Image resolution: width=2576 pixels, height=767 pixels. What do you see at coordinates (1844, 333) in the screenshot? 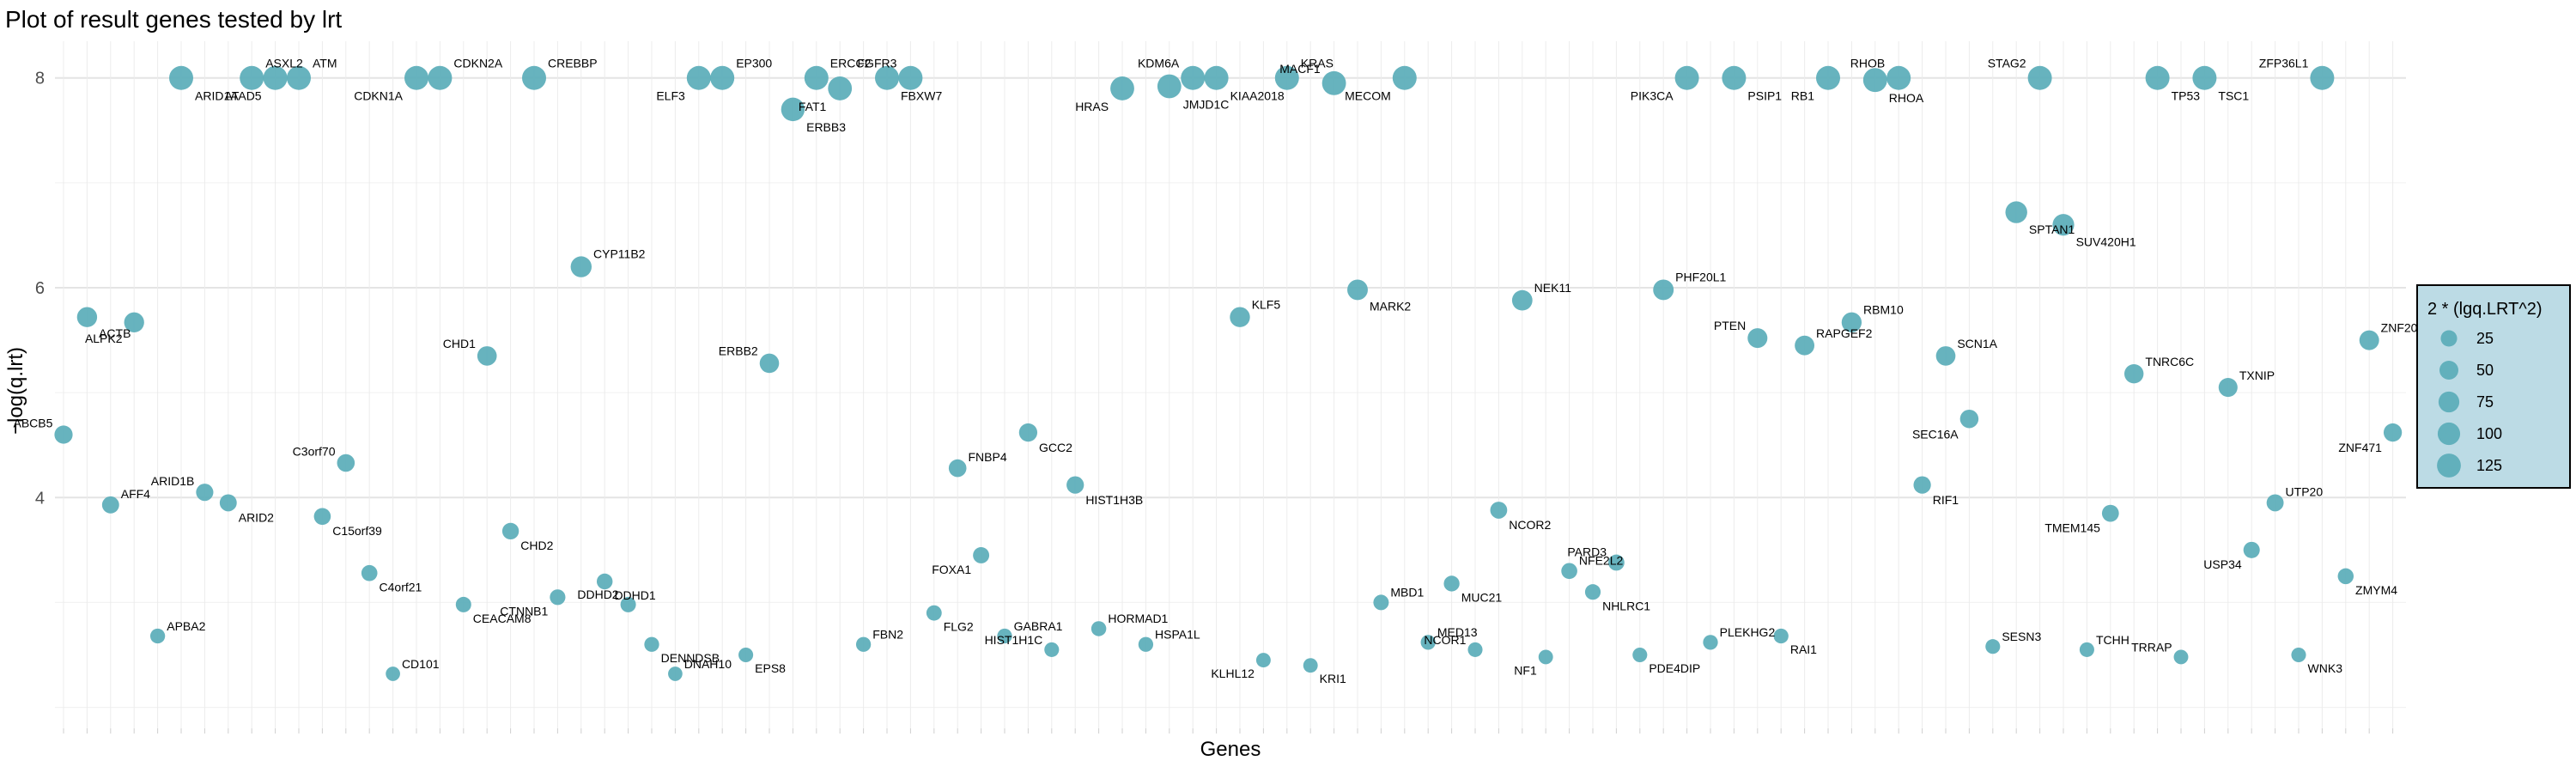
I see `gene-label: RAPGEF2` at bounding box center [1844, 333].